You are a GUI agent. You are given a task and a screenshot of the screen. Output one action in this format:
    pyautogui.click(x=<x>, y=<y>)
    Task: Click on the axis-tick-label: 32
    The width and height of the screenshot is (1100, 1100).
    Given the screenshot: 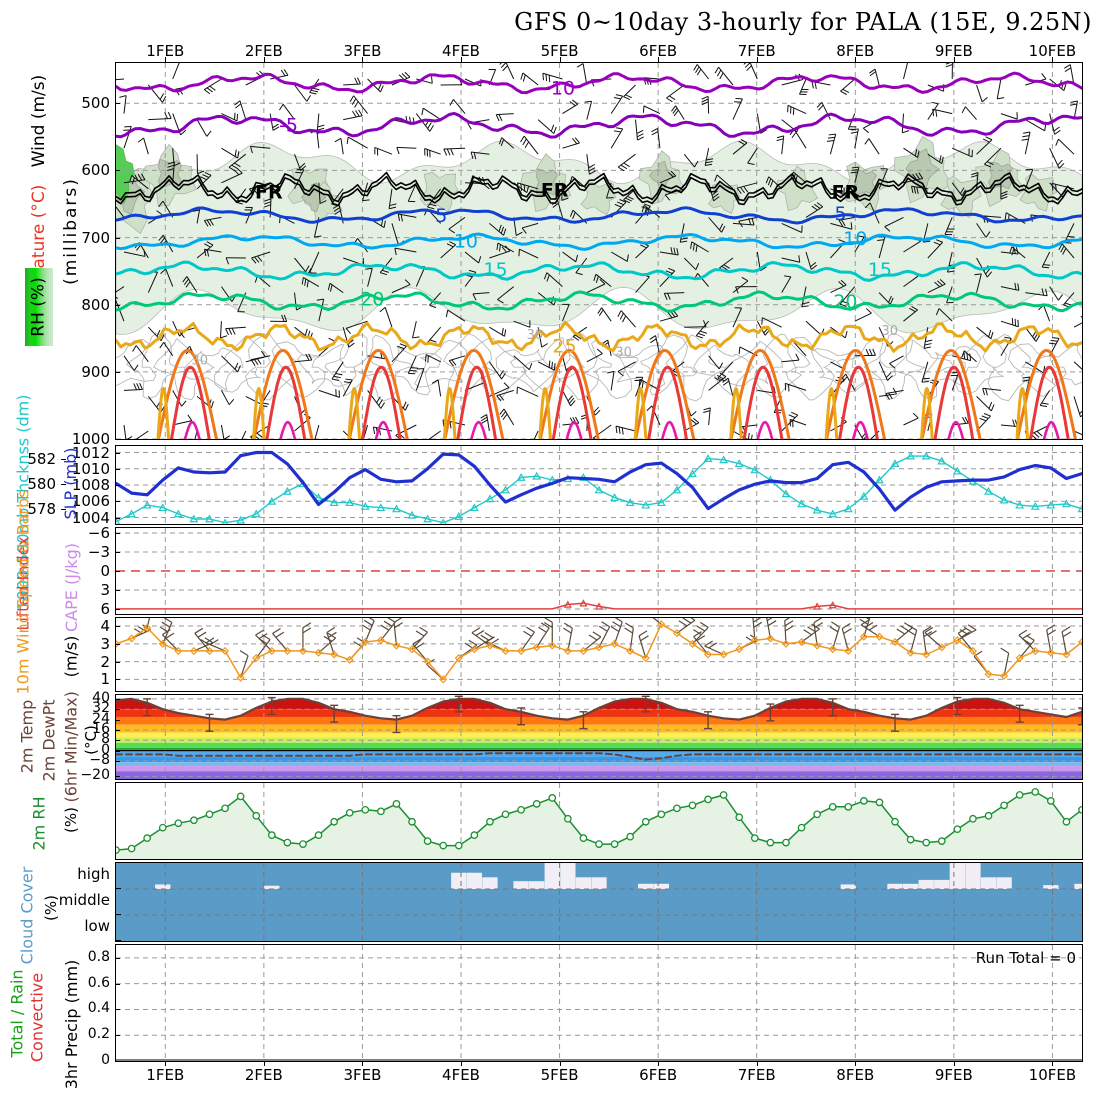 What is the action you would take?
    pyautogui.click(x=101, y=708)
    